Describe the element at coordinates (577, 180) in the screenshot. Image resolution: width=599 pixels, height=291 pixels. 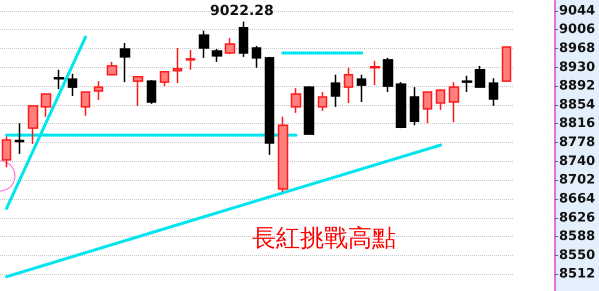
I see `y-tick-label: 8702` at that location.